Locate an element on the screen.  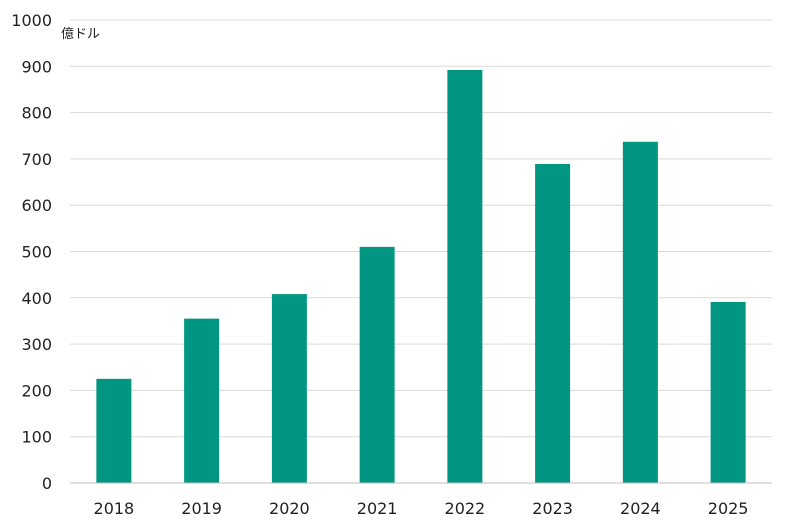
y-tick-label: 100 is located at coordinates (36, 437).